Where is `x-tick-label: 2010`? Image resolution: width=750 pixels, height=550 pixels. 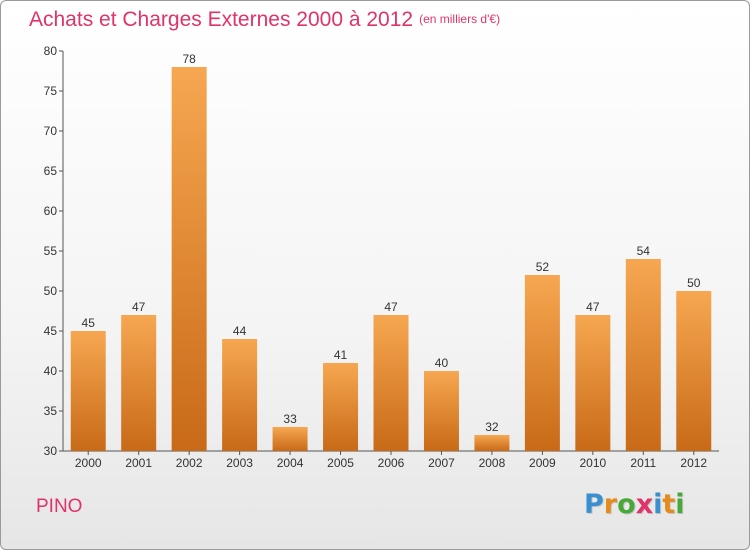
x-tick-label: 2010 is located at coordinates (592, 463).